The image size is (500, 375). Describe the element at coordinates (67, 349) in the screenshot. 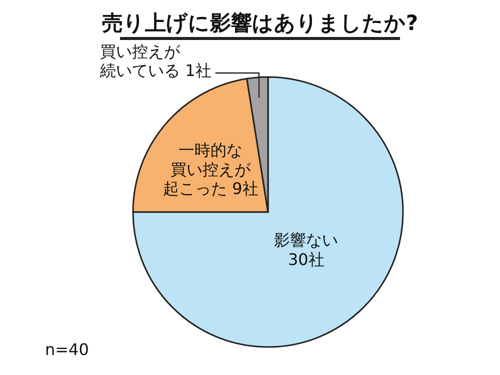

I see `annotation: n=40` at that location.